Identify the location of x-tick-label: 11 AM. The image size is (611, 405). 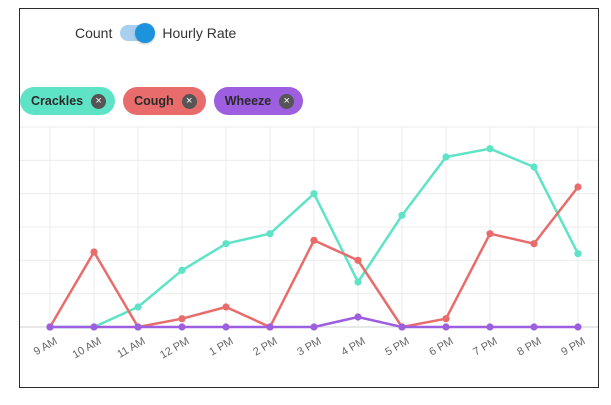
(131, 348).